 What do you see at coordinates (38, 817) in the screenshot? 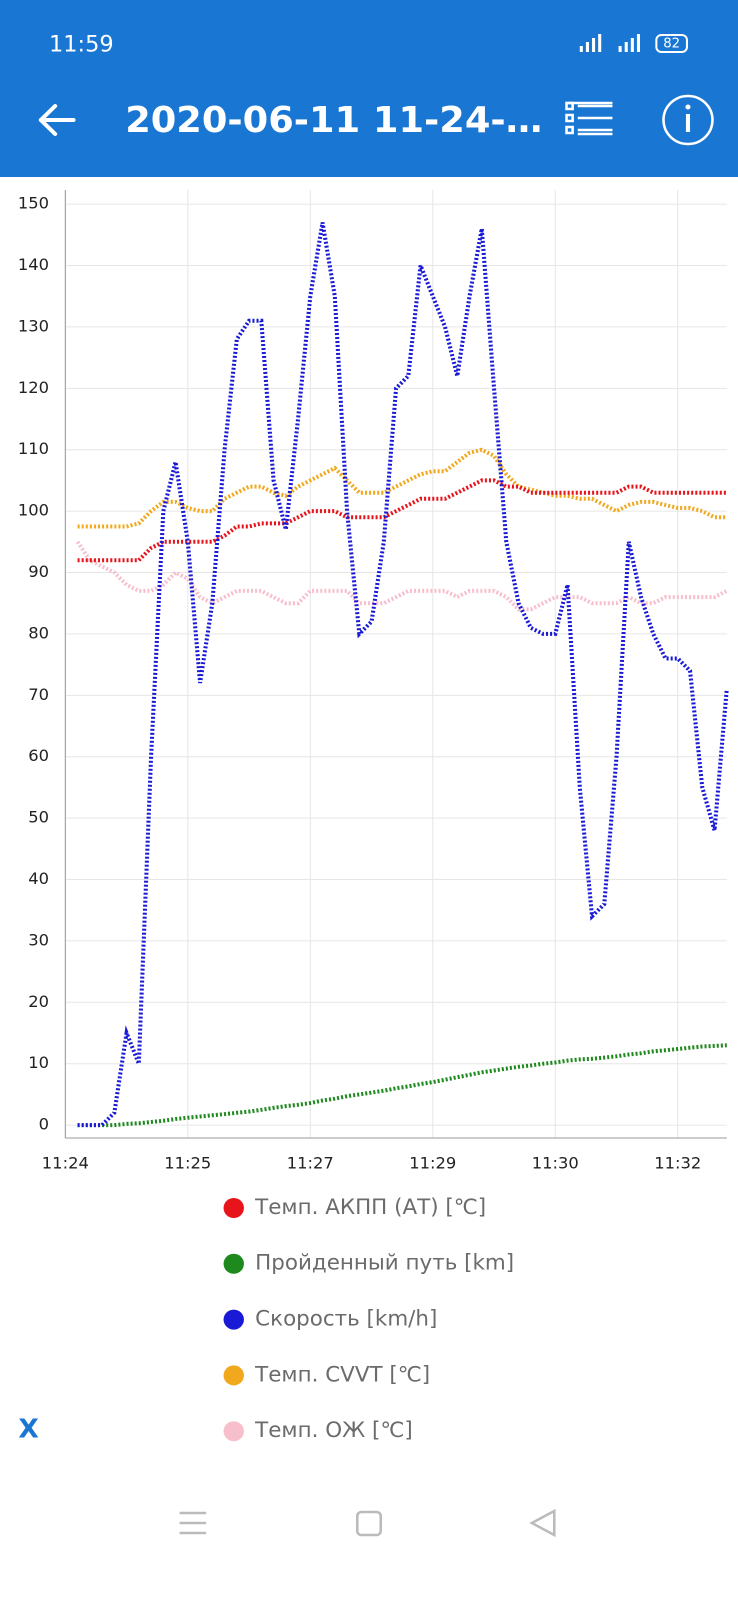
I see `y-tick-label: 50` at bounding box center [38, 817].